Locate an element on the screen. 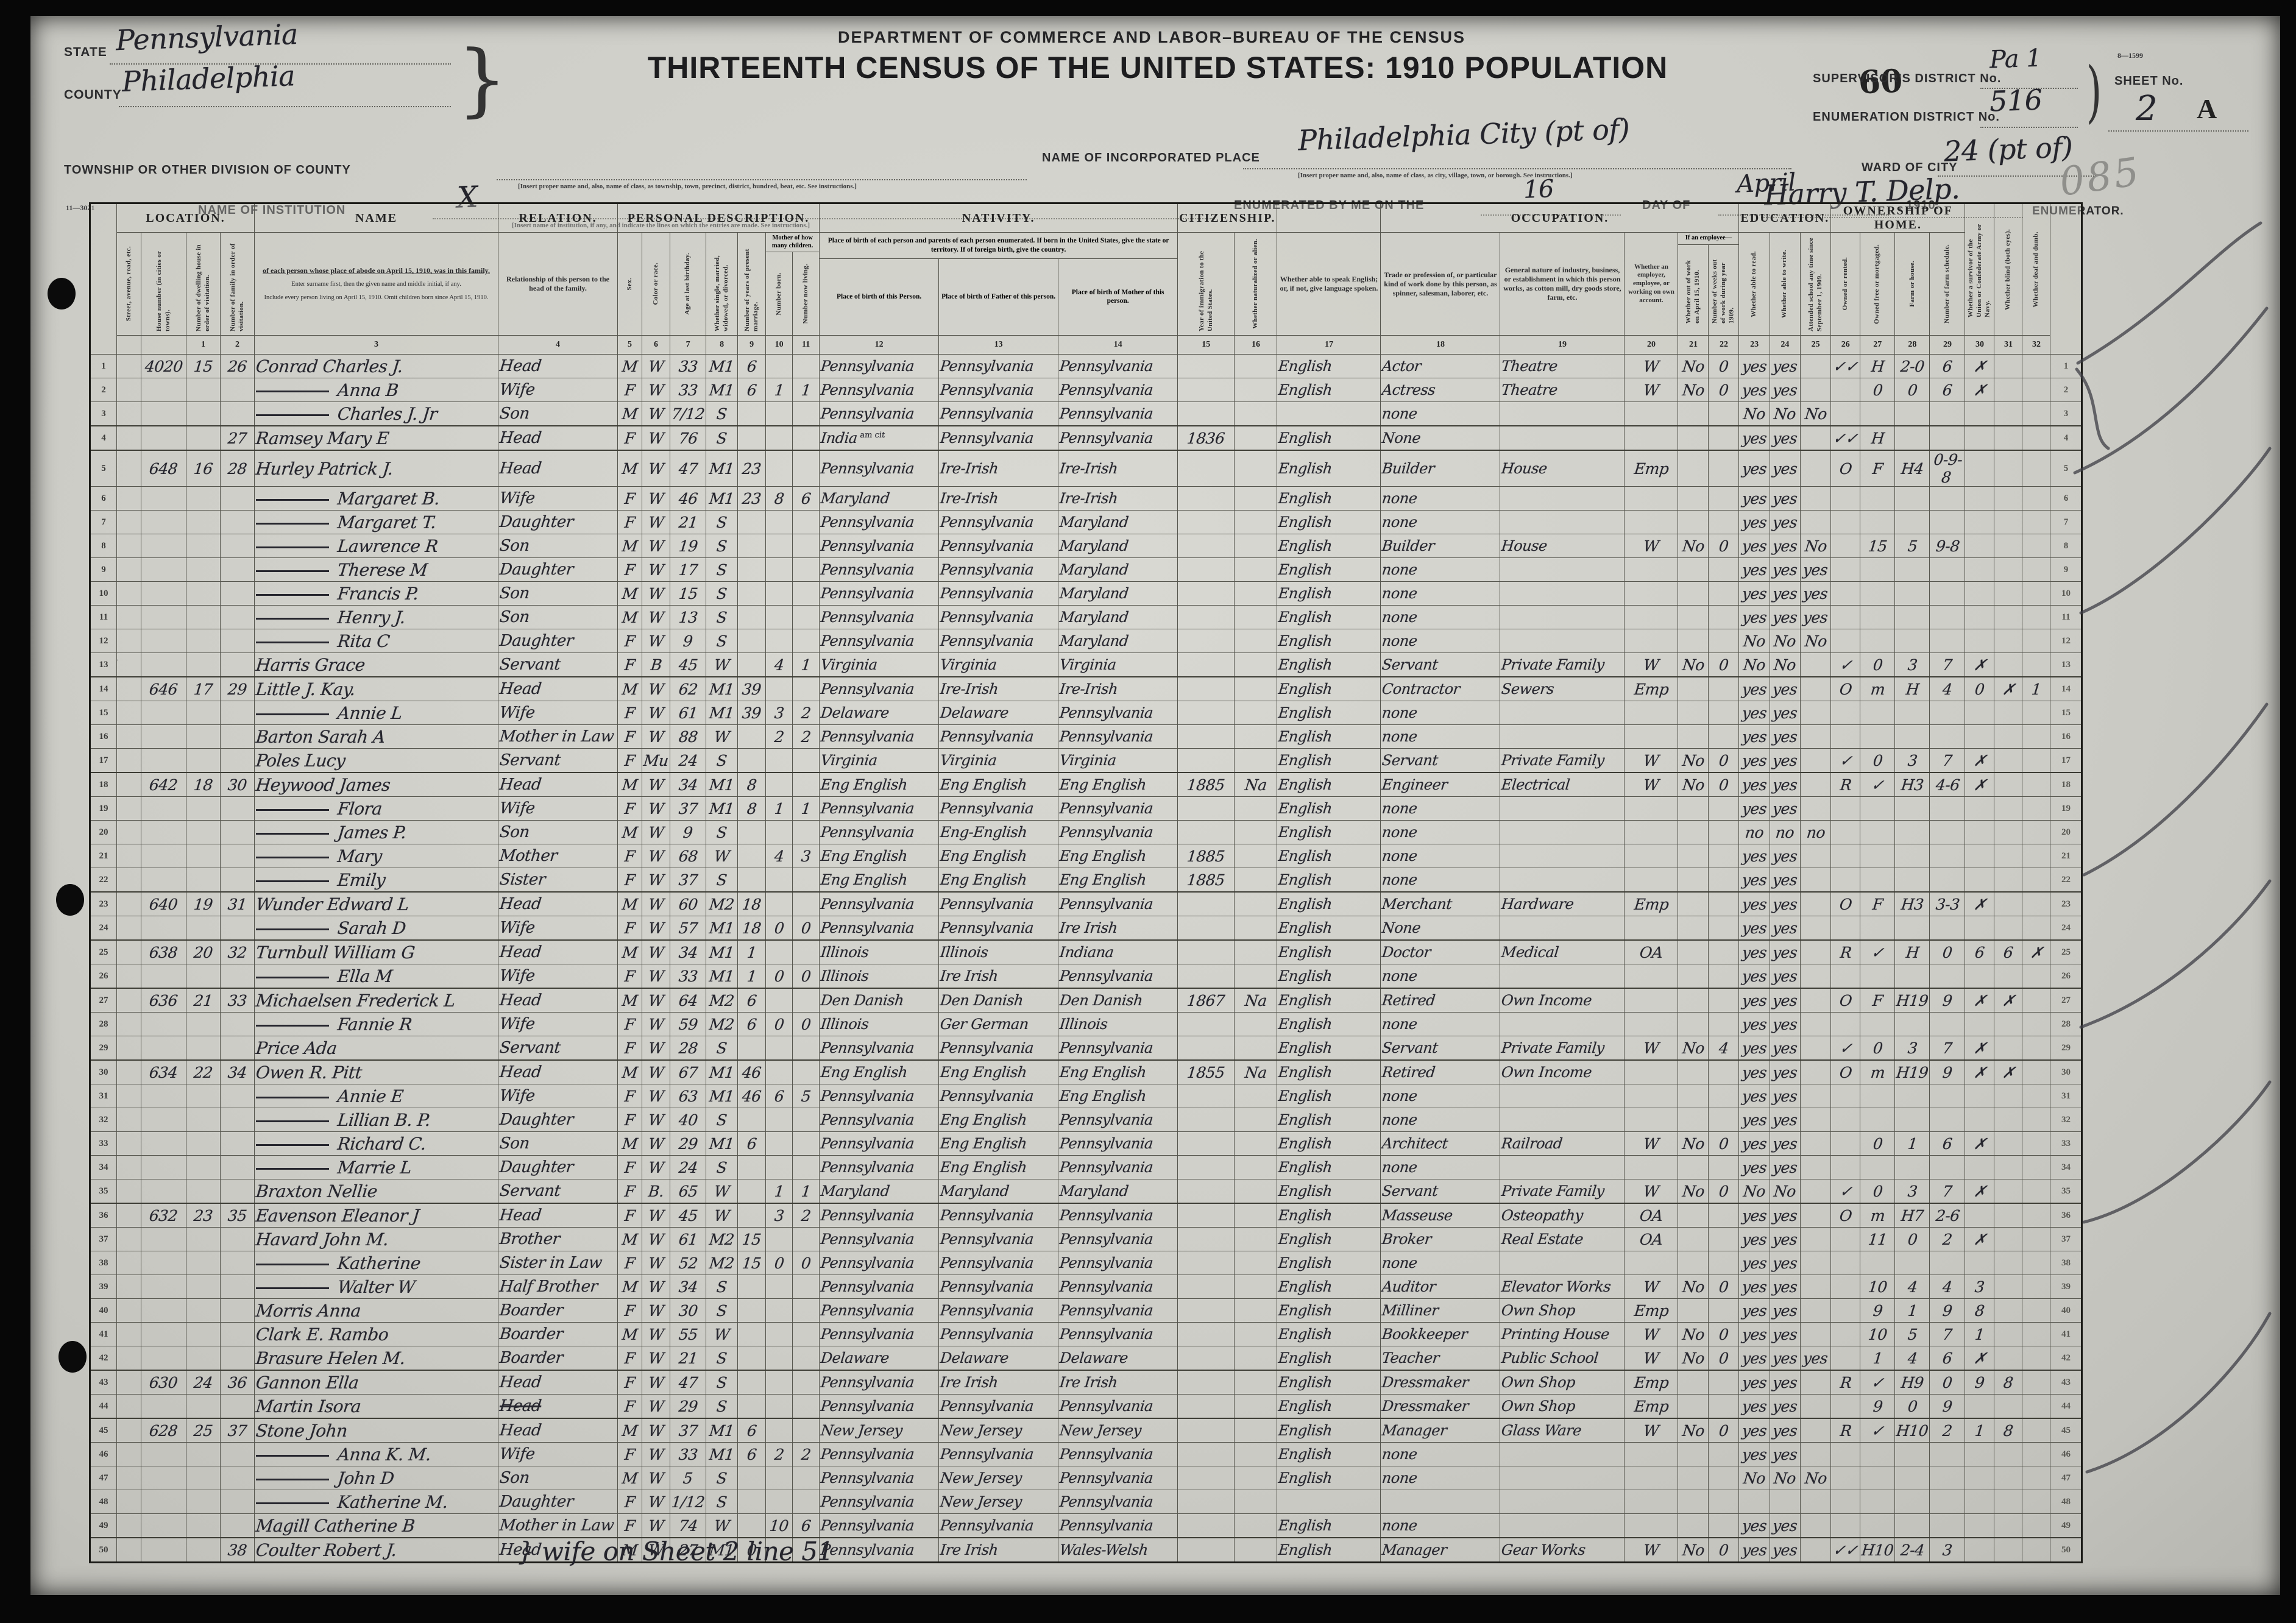  cell-o2 is located at coordinates (1878, 856).